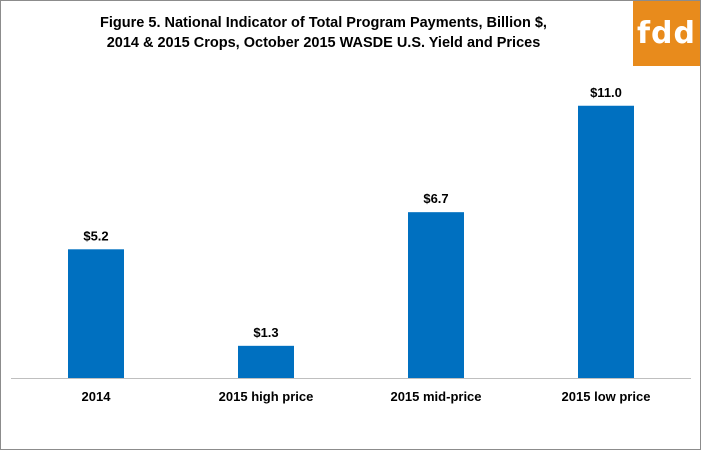 Image resolution: width=701 pixels, height=450 pixels. I want to click on data-label-3: $11.0, so click(606, 92).